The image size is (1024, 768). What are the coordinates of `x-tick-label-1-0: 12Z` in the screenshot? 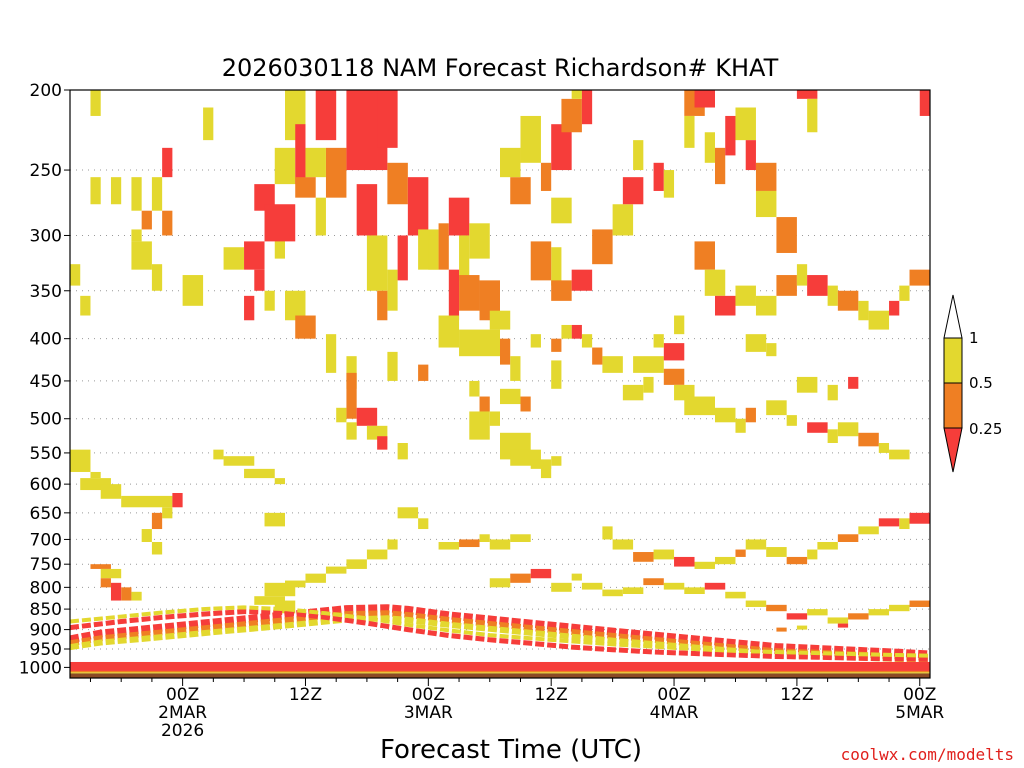 It's located at (305, 695).